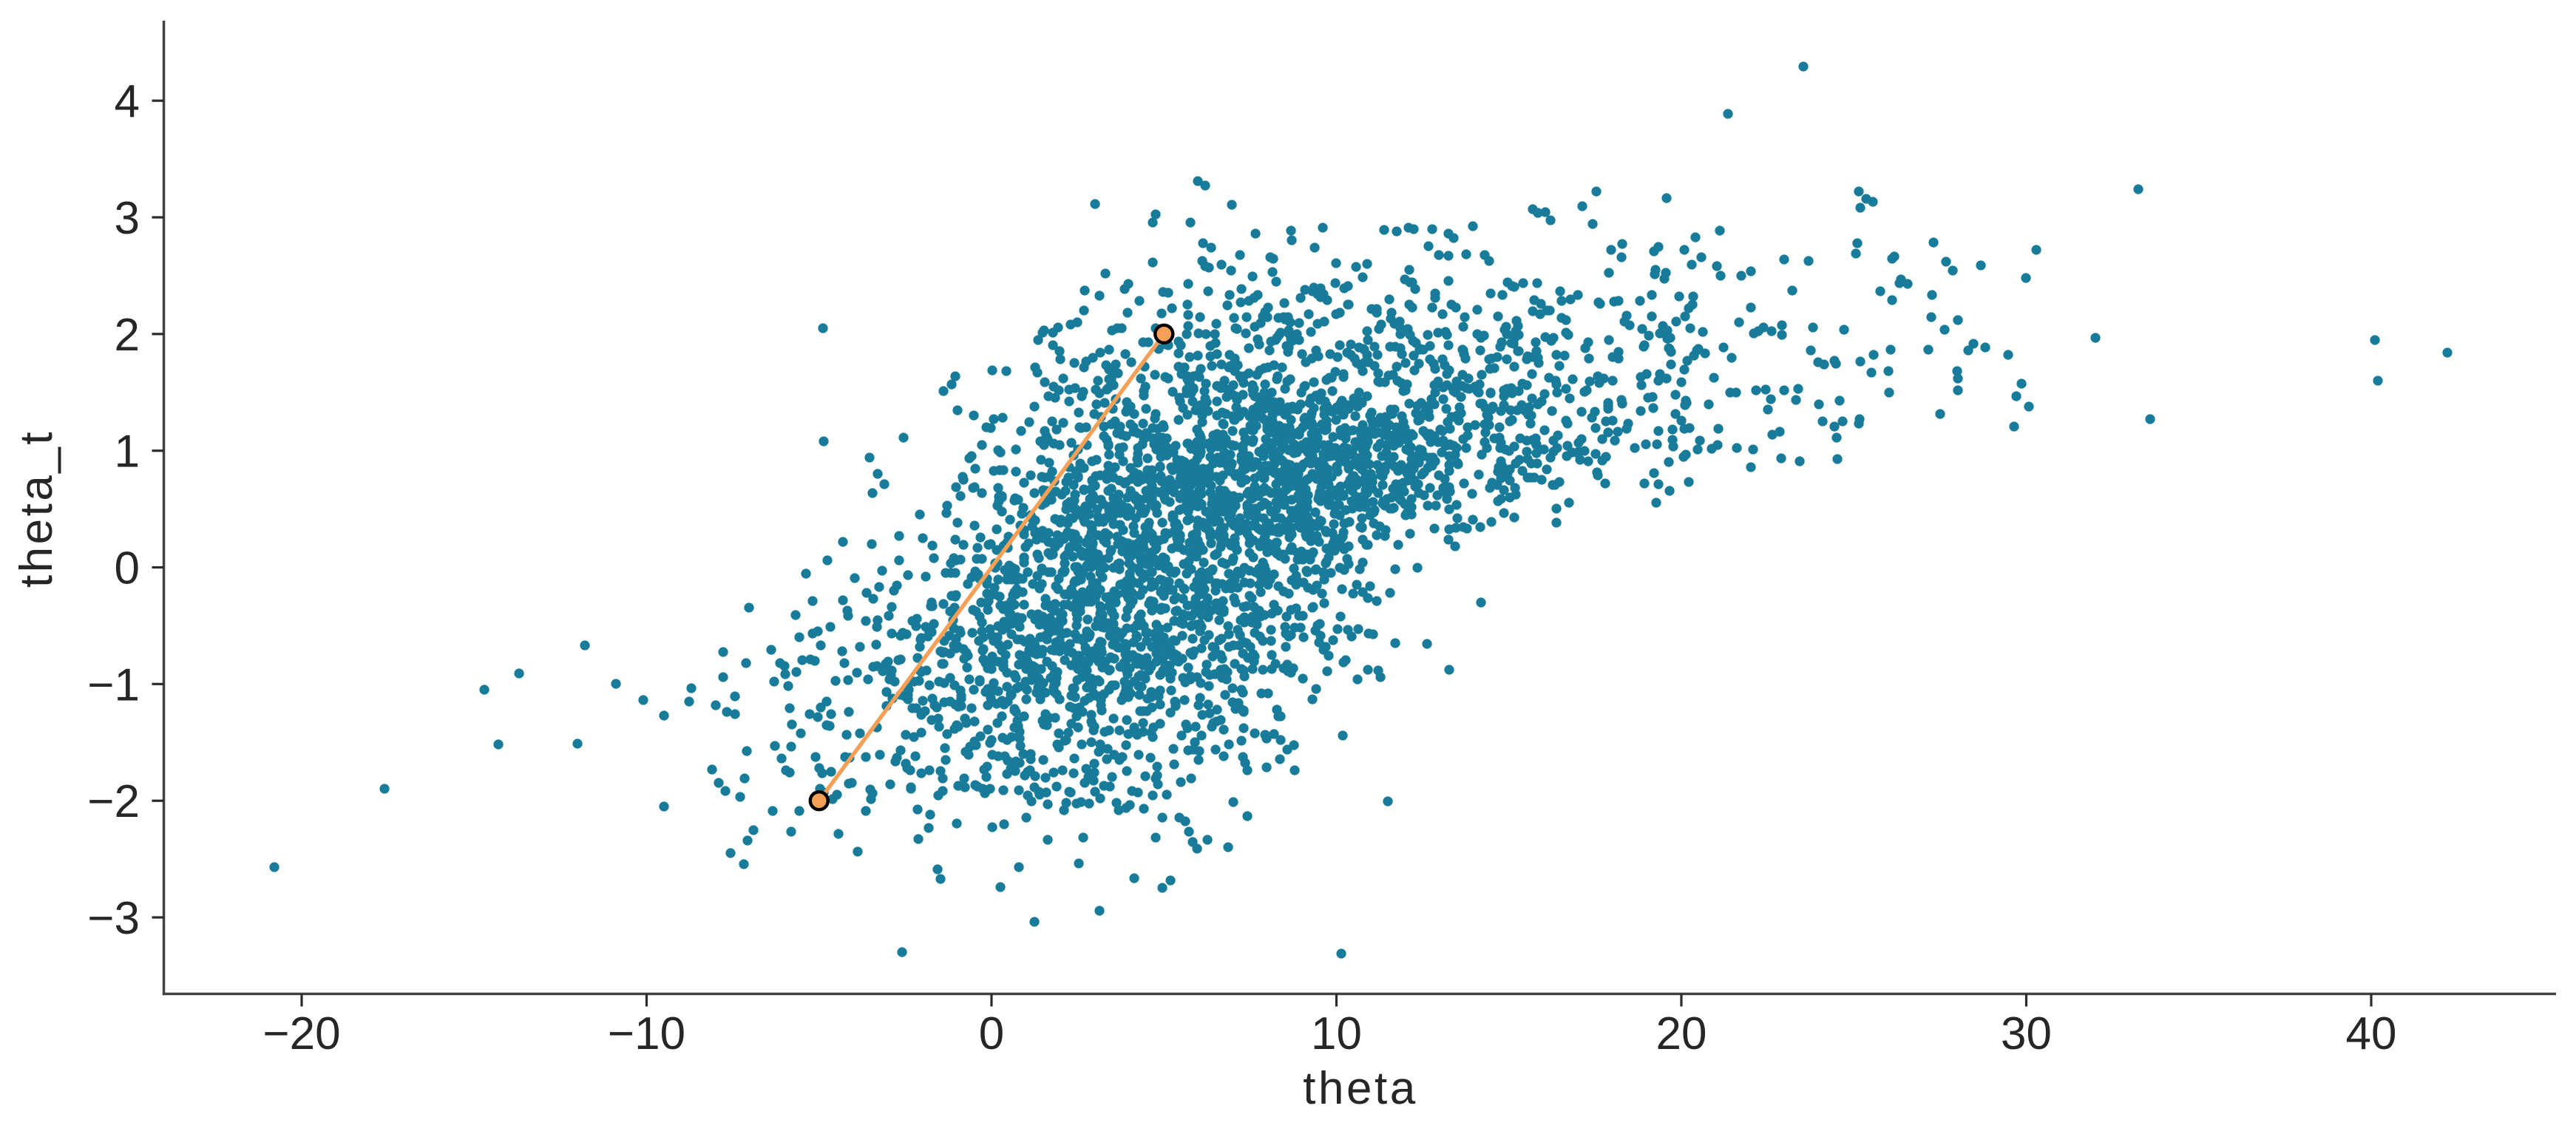 This screenshot has height=1134, width=2576. I want to click on svg-text: −20, so click(301, 1033).